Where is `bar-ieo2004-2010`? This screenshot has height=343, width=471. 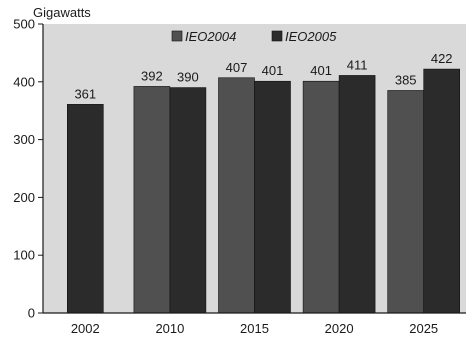 bar-ieo2004-2010 is located at coordinates (152, 200).